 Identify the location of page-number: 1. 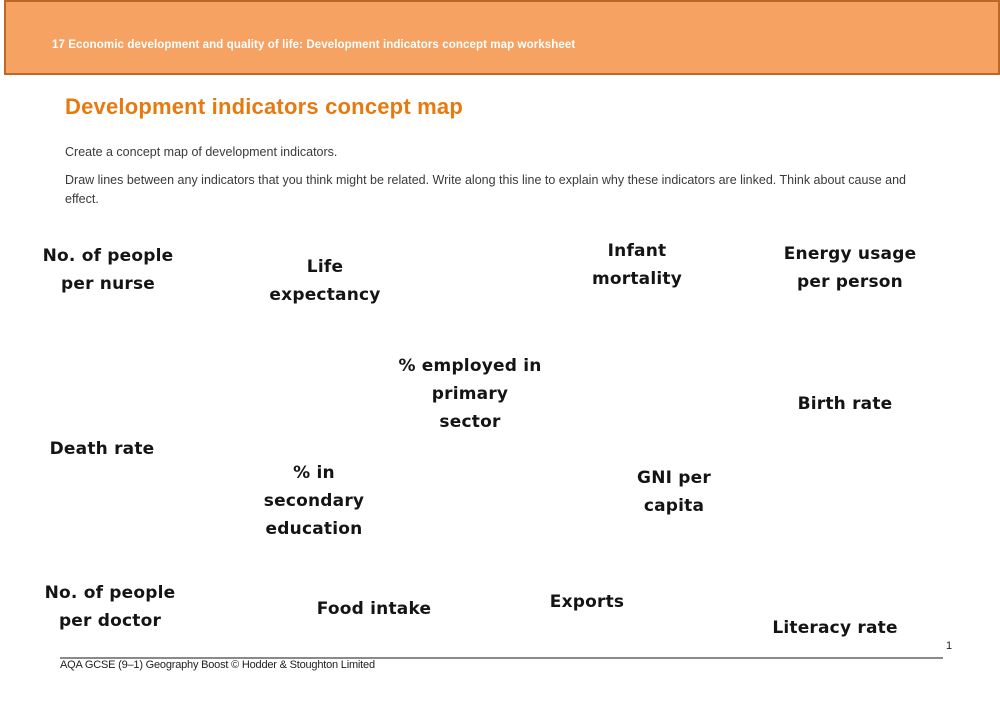
(949, 646).